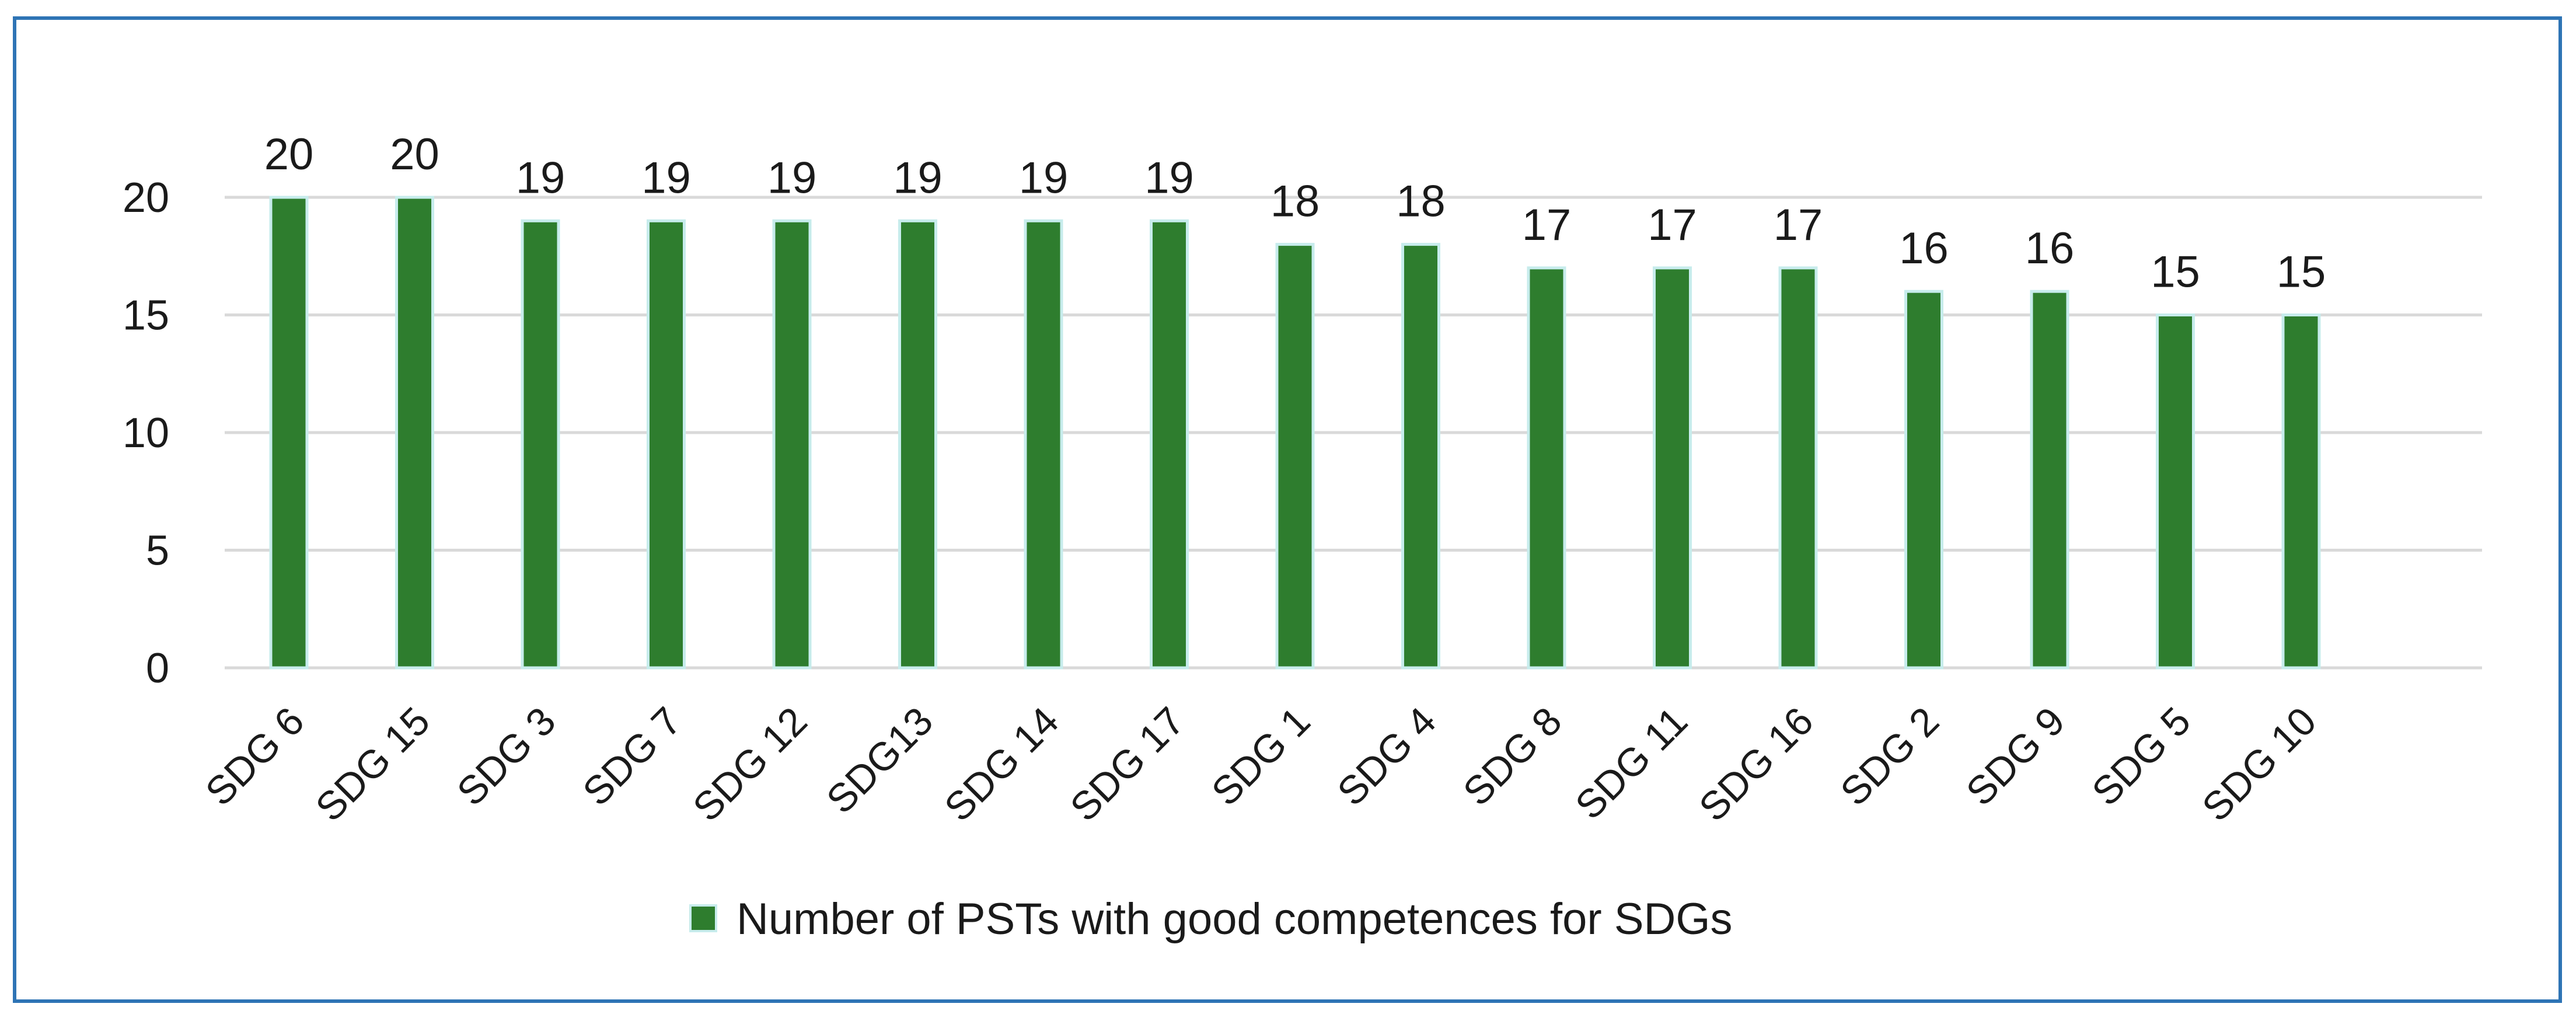  Describe the element at coordinates (1261, 756) in the screenshot. I see `x-tick-label: SDG 1` at that location.